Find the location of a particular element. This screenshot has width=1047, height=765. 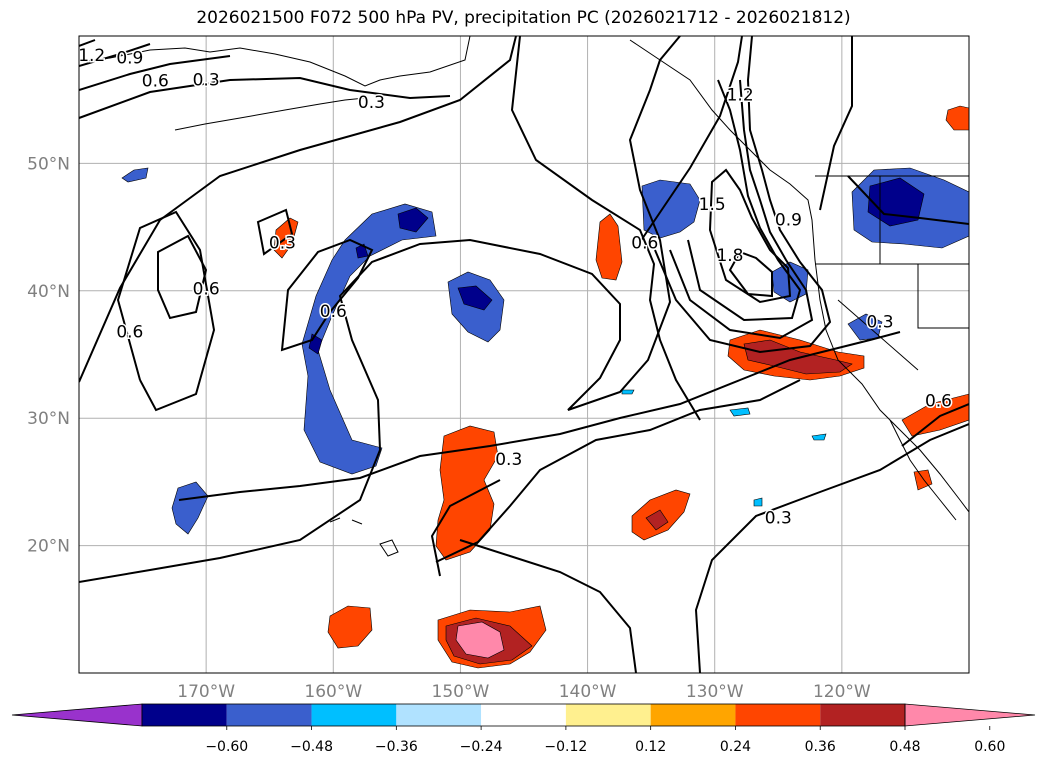

contour-label: 1.8 is located at coordinates (729, 256).